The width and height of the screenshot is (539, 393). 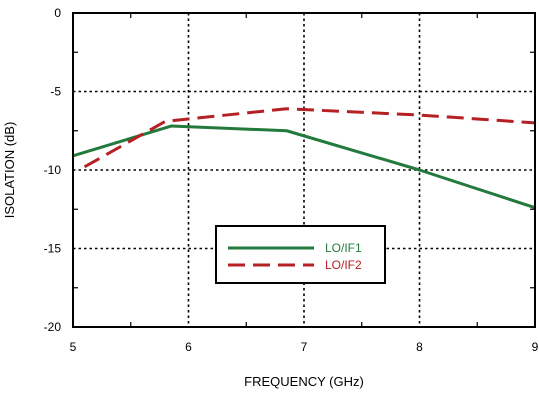 I want to click on y-tick-label: -15, so click(x=53, y=249).